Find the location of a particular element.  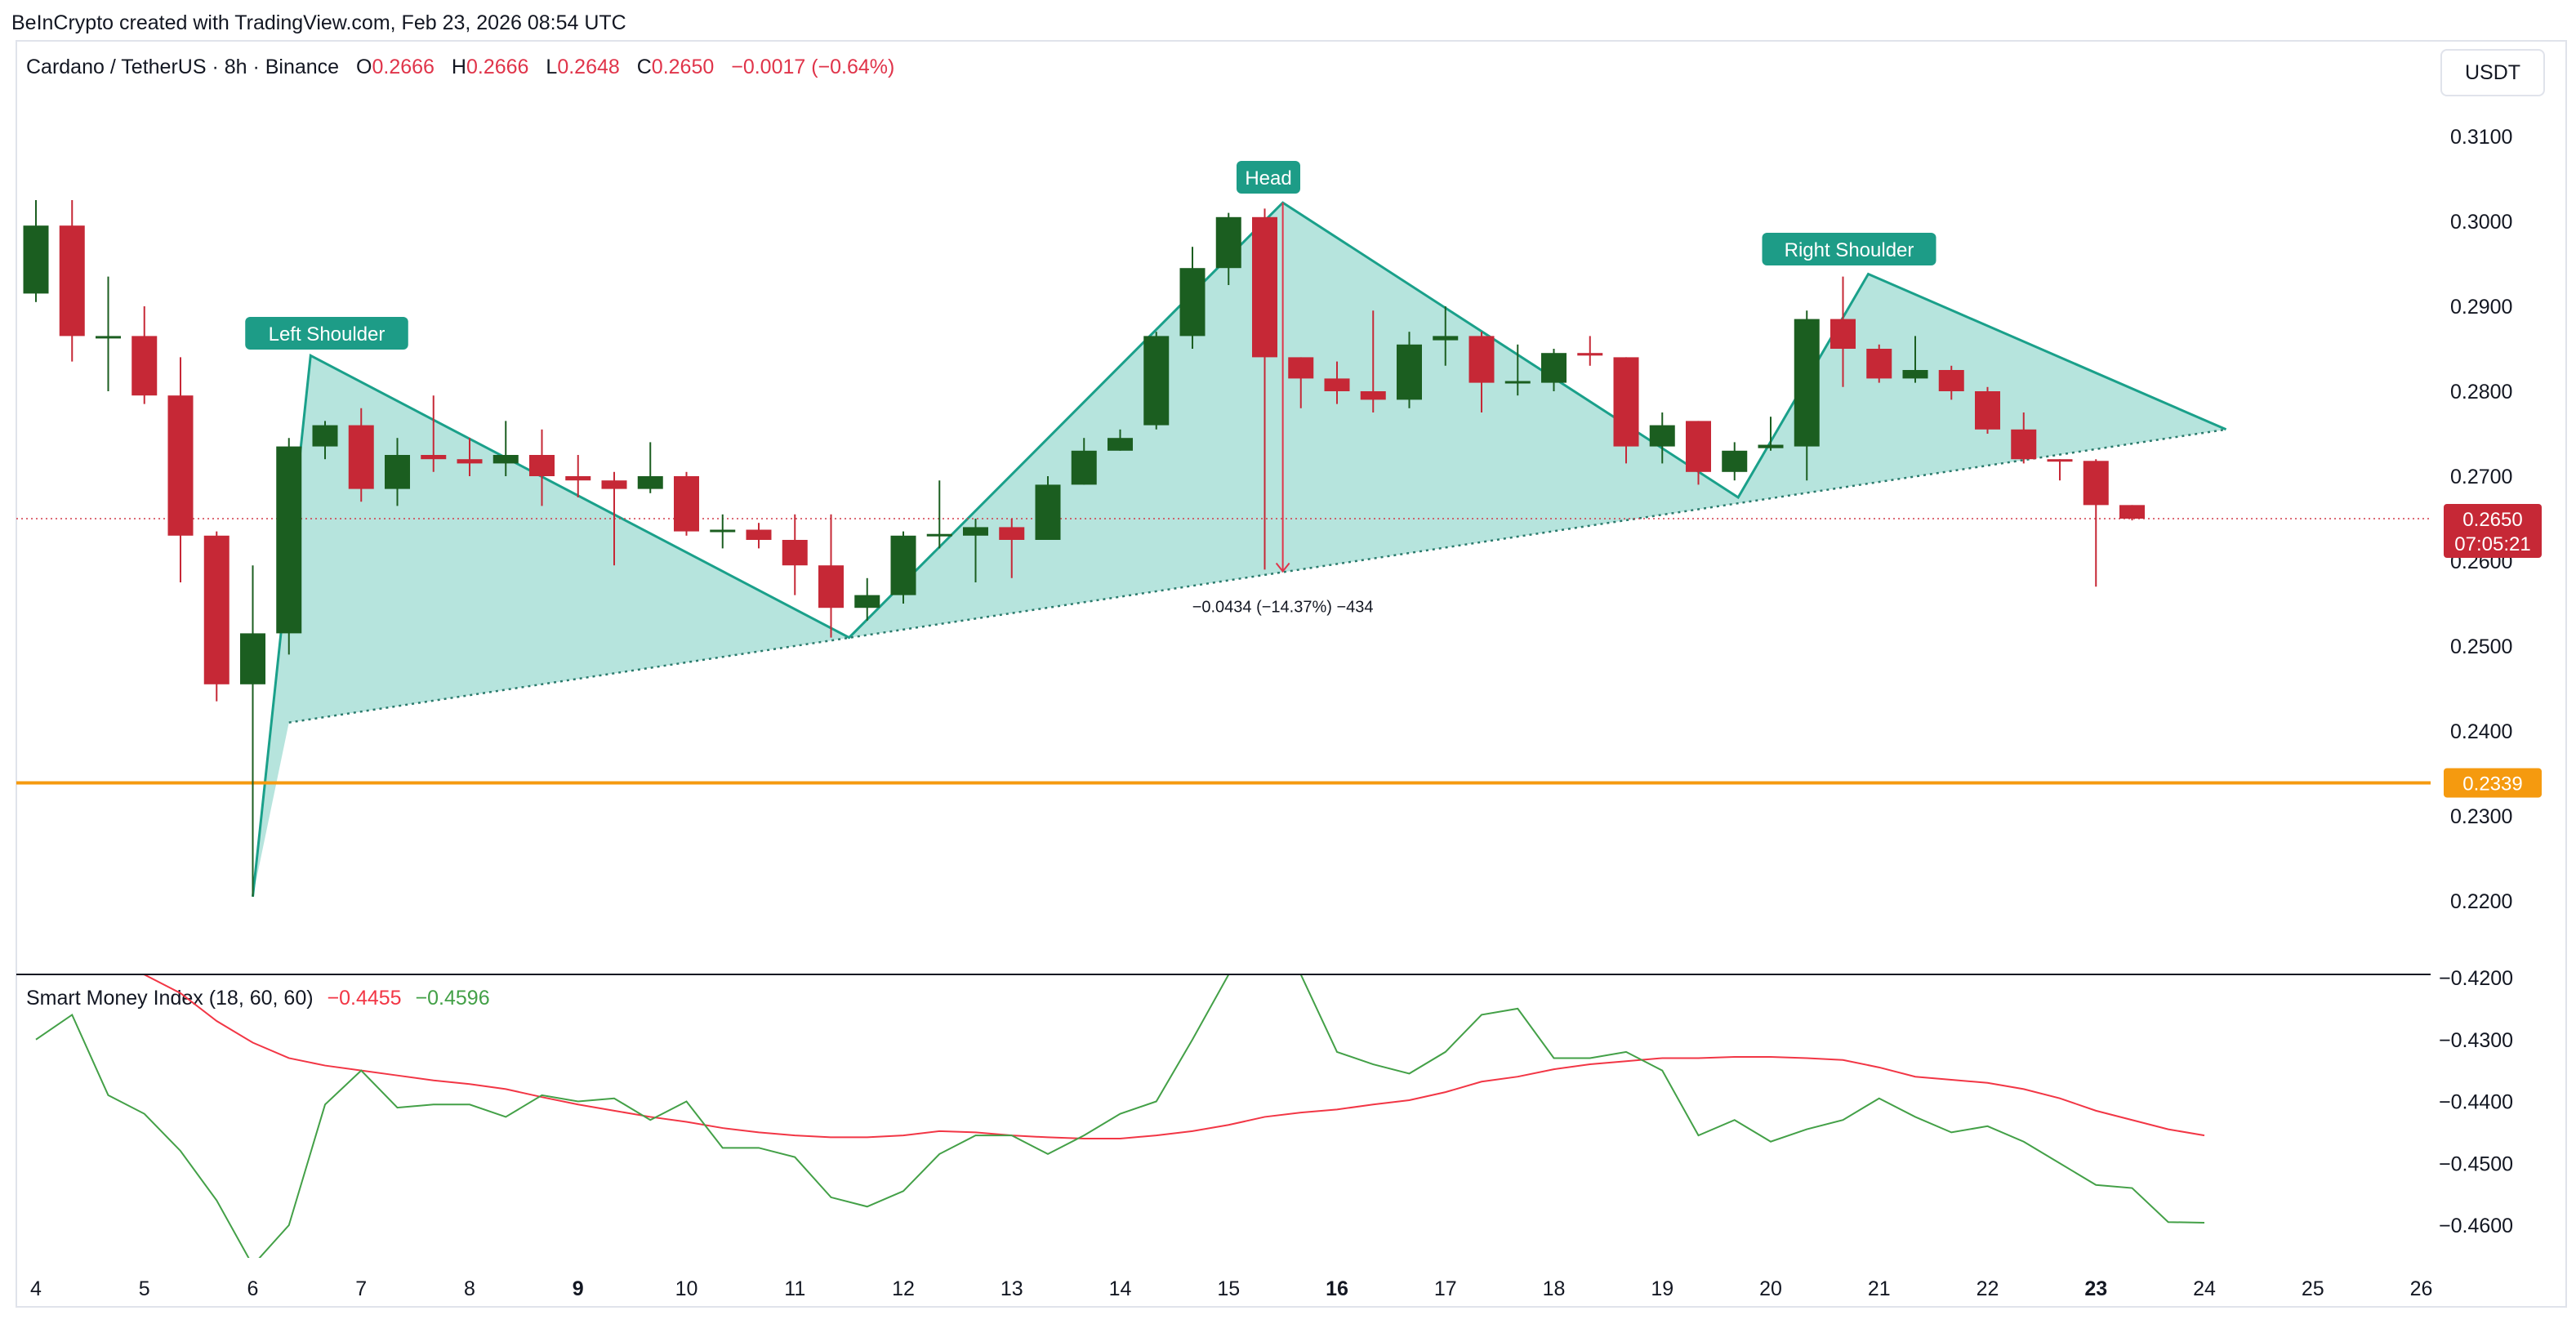

smi-axis-tick: −0.4200 is located at coordinates (2476, 978).